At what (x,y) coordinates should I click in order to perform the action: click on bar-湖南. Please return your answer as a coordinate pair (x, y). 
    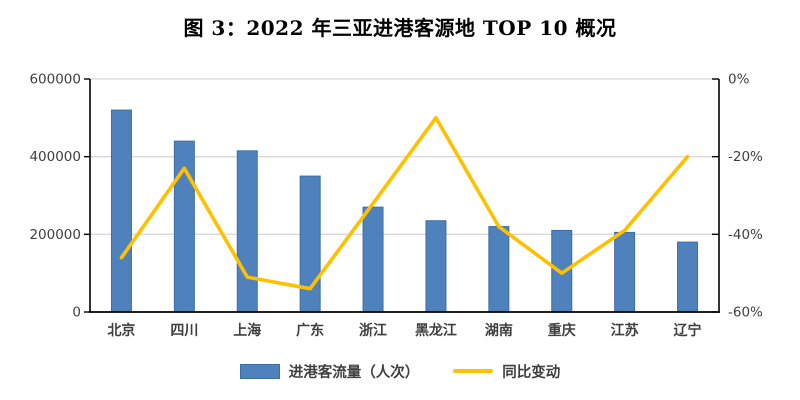
    Looking at the image, I should click on (499, 269).